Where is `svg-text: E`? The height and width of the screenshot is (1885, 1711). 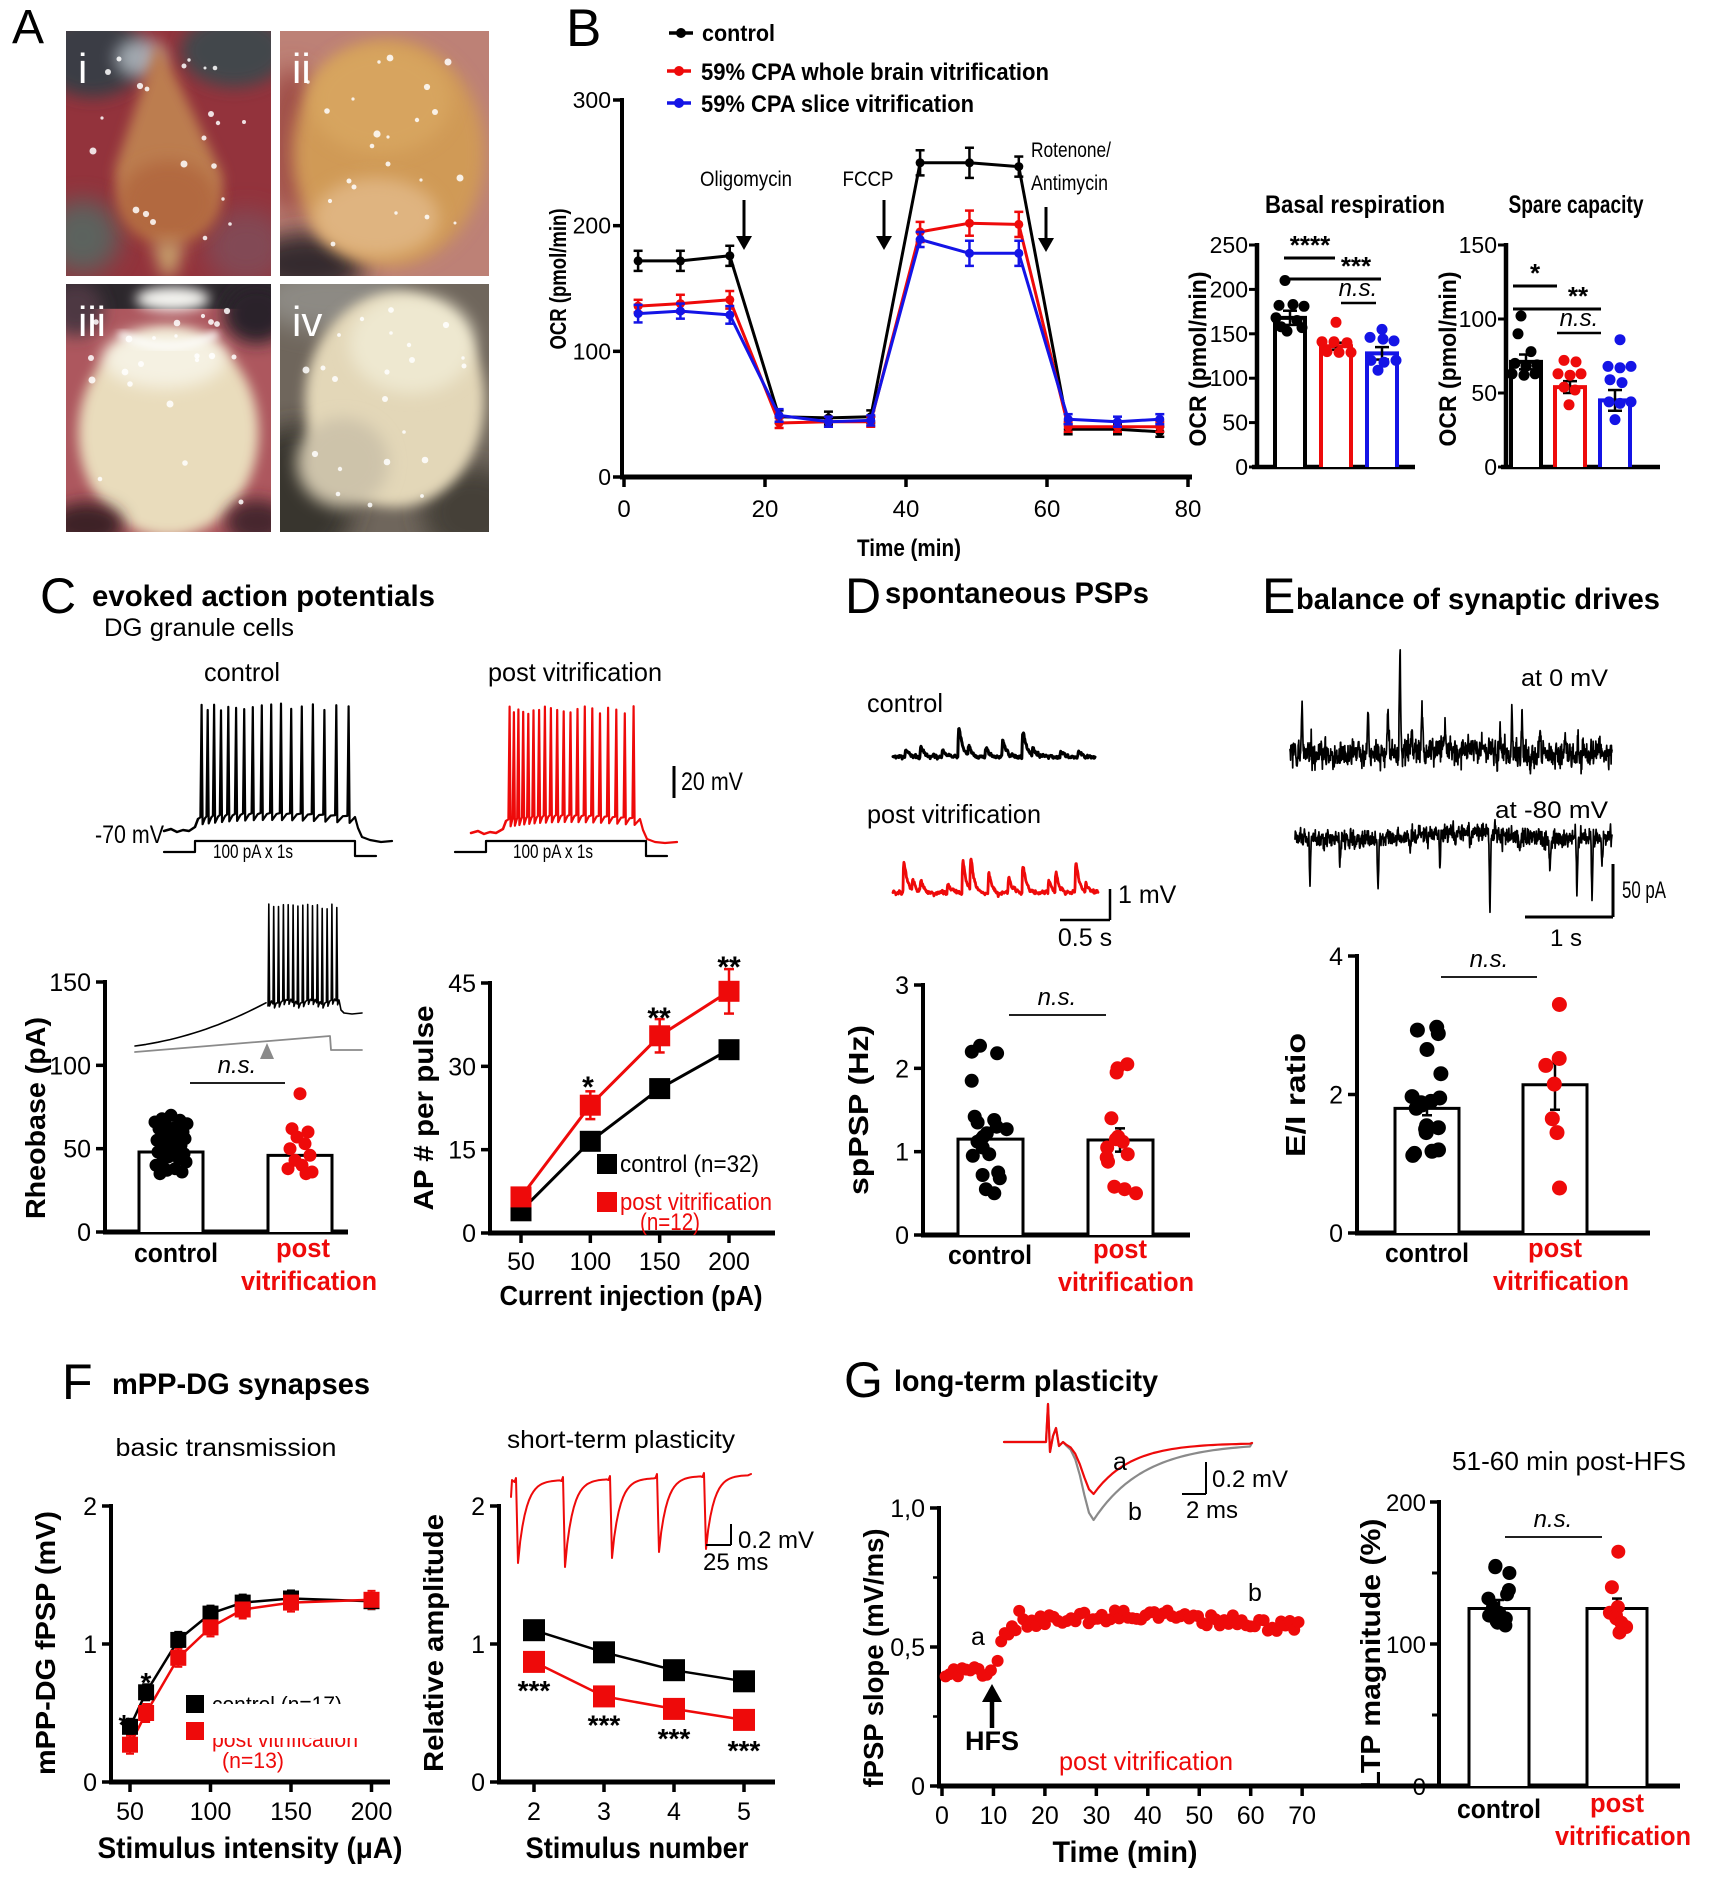
svg-text: E is located at coordinates (1278, 596).